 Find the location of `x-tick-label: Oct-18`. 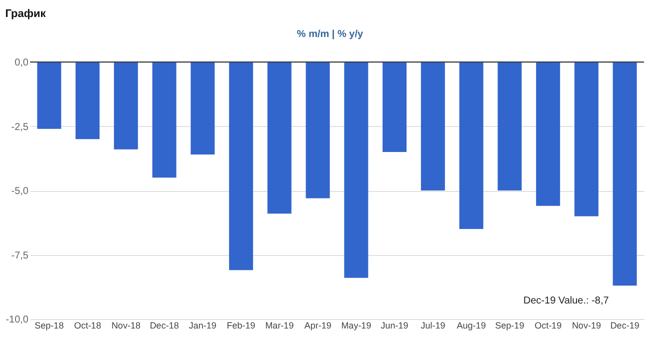

x-tick-label: Oct-18 is located at coordinates (88, 325).